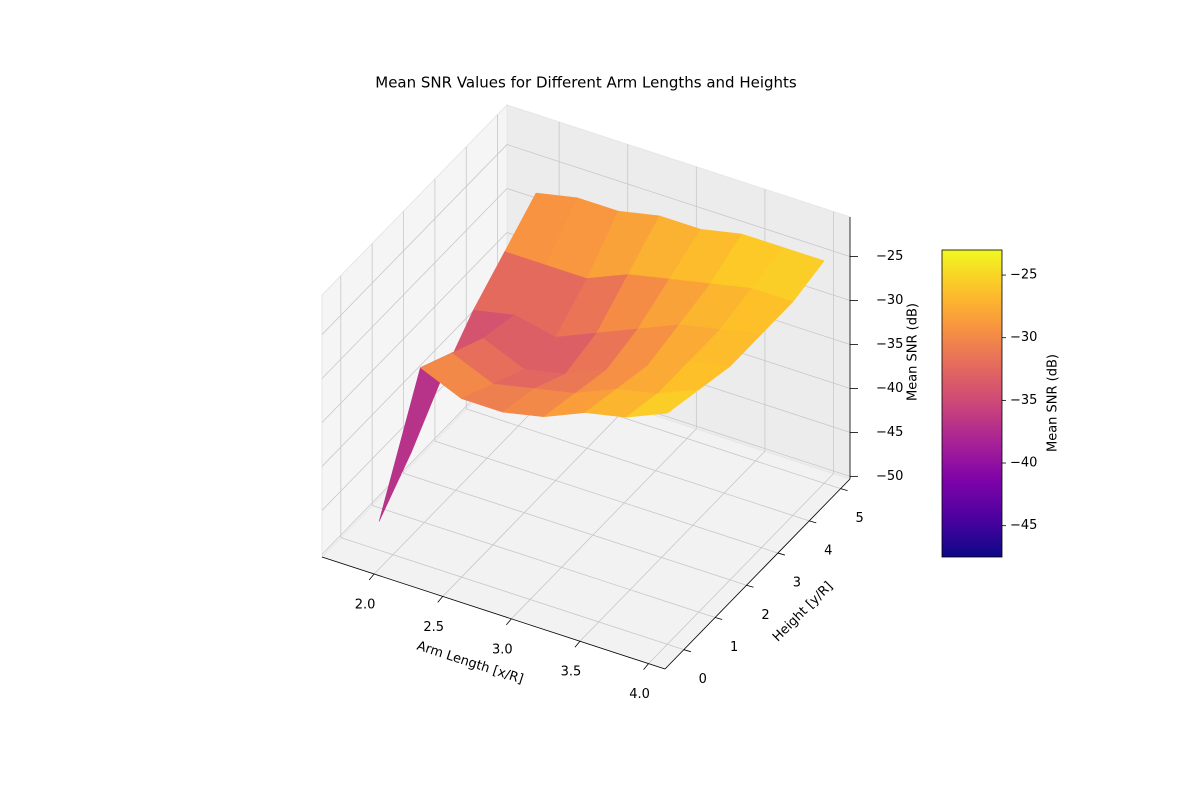  I want to click on x-tick-label: 4.0, so click(639, 694).